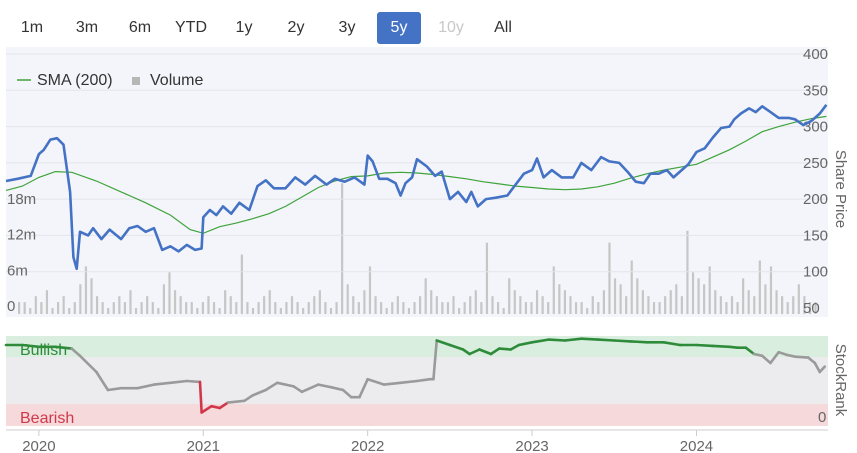 The image size is (857, 453). What do you see at coordinates (17, 270) in the screenshot?
I see `volume-tick-label: 6m` at bounding box center [17, 270].